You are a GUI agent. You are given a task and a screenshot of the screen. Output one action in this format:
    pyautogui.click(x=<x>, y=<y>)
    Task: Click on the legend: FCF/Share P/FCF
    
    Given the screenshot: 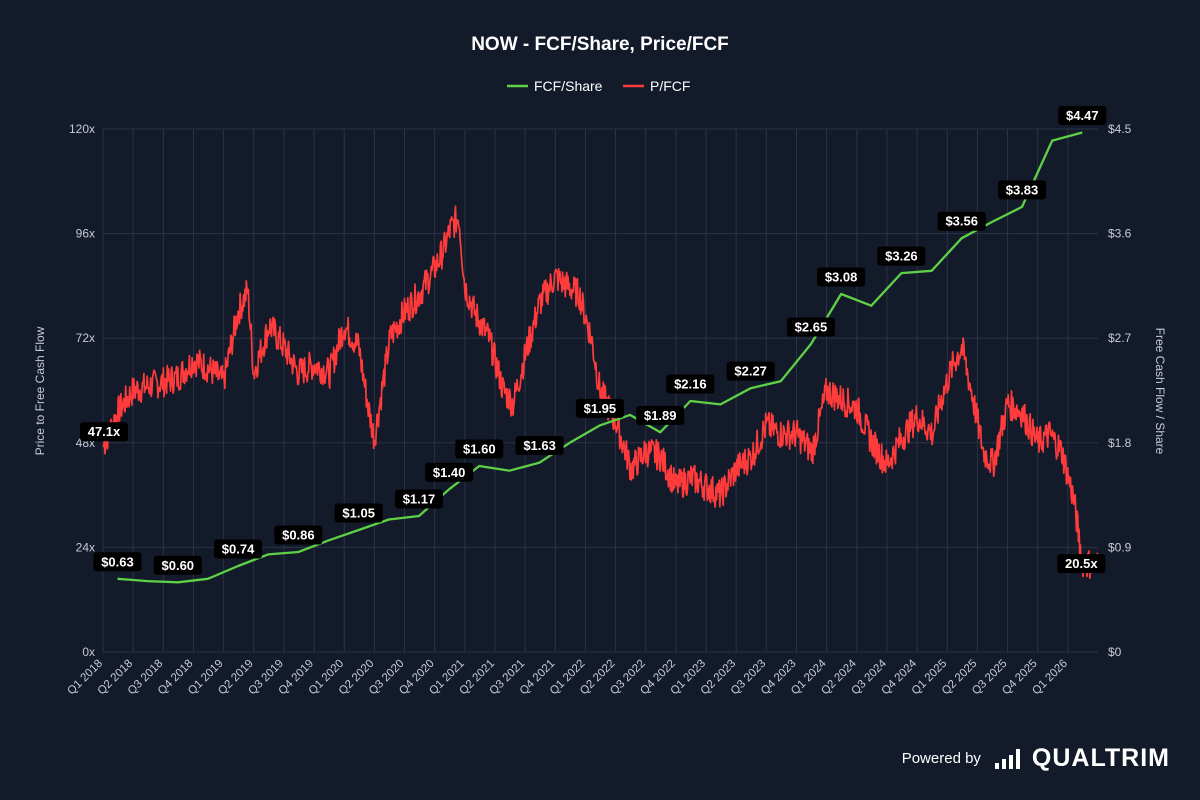 What is the action you would take?
    pyautogui.click(x=598, y=86)
    